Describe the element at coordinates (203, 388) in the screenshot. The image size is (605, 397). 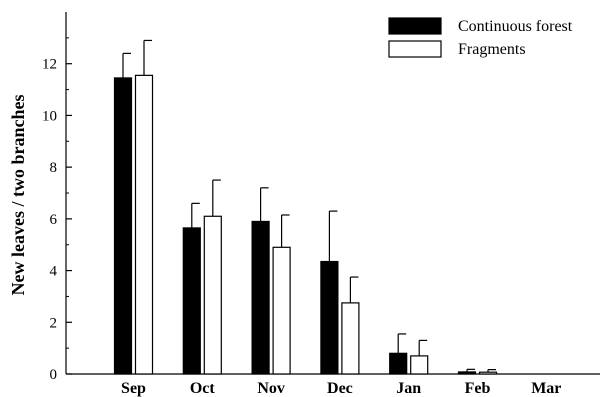
I see `x-tick-label-oct: Oct` at that location.